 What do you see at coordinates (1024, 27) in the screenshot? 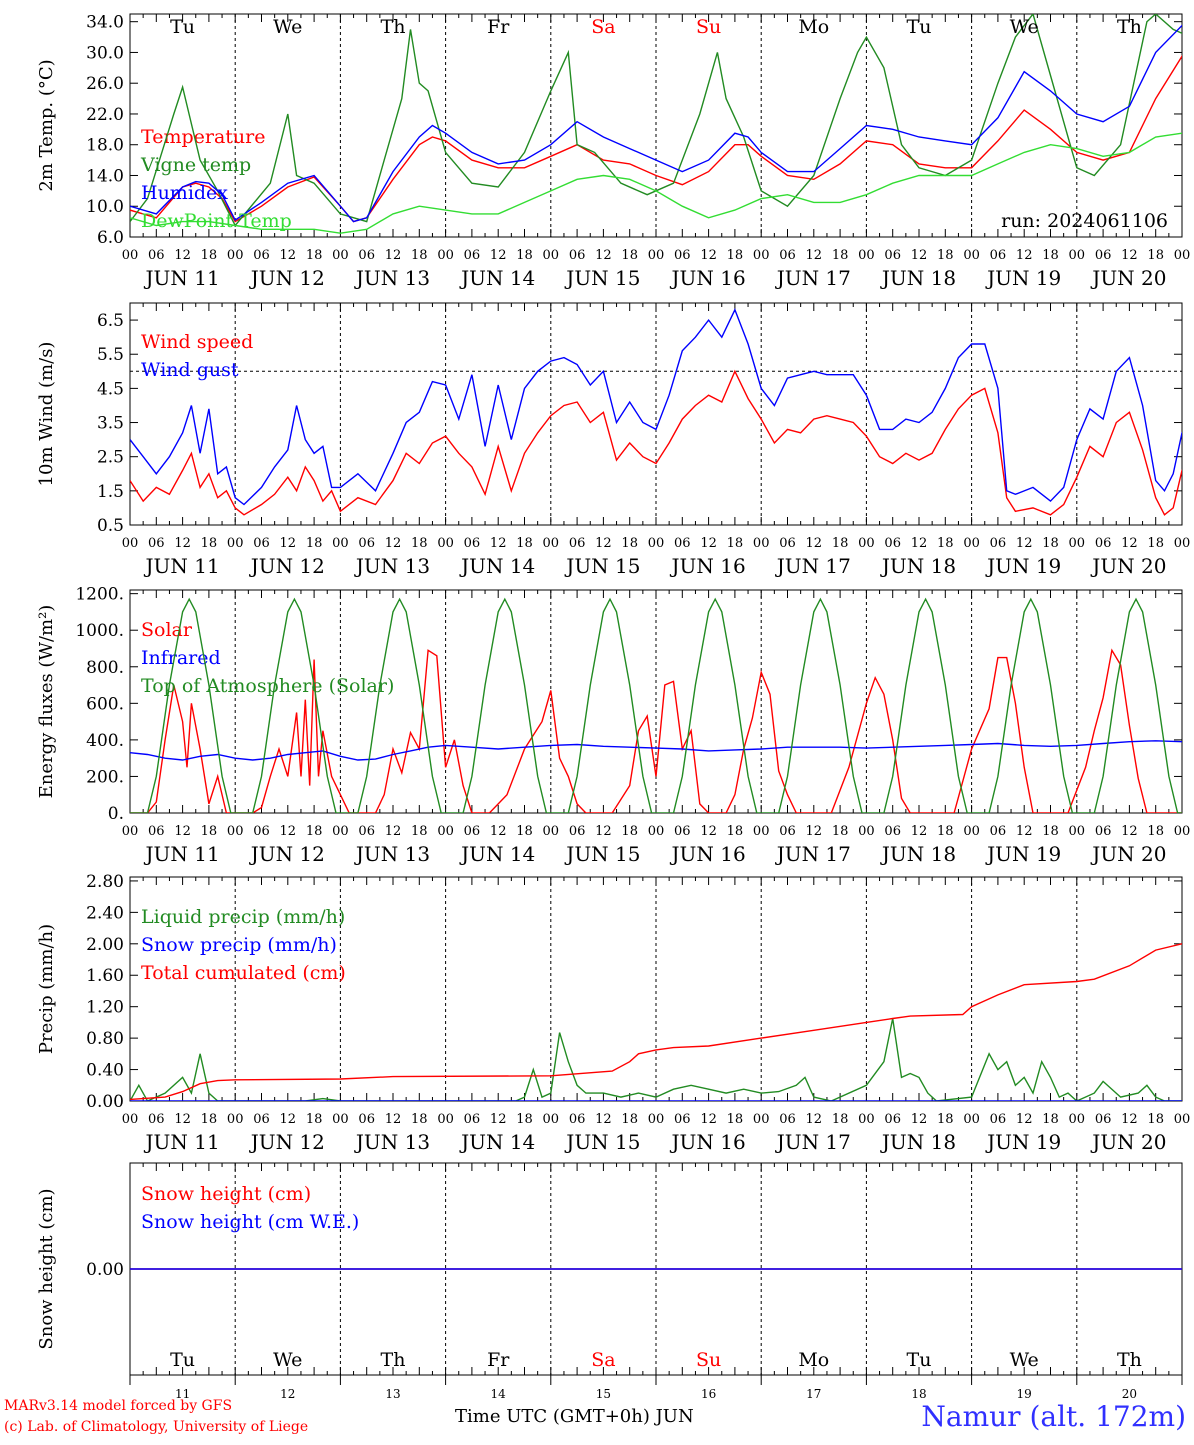
I see `weekday-label: We` at bounding box center [1024, 27].